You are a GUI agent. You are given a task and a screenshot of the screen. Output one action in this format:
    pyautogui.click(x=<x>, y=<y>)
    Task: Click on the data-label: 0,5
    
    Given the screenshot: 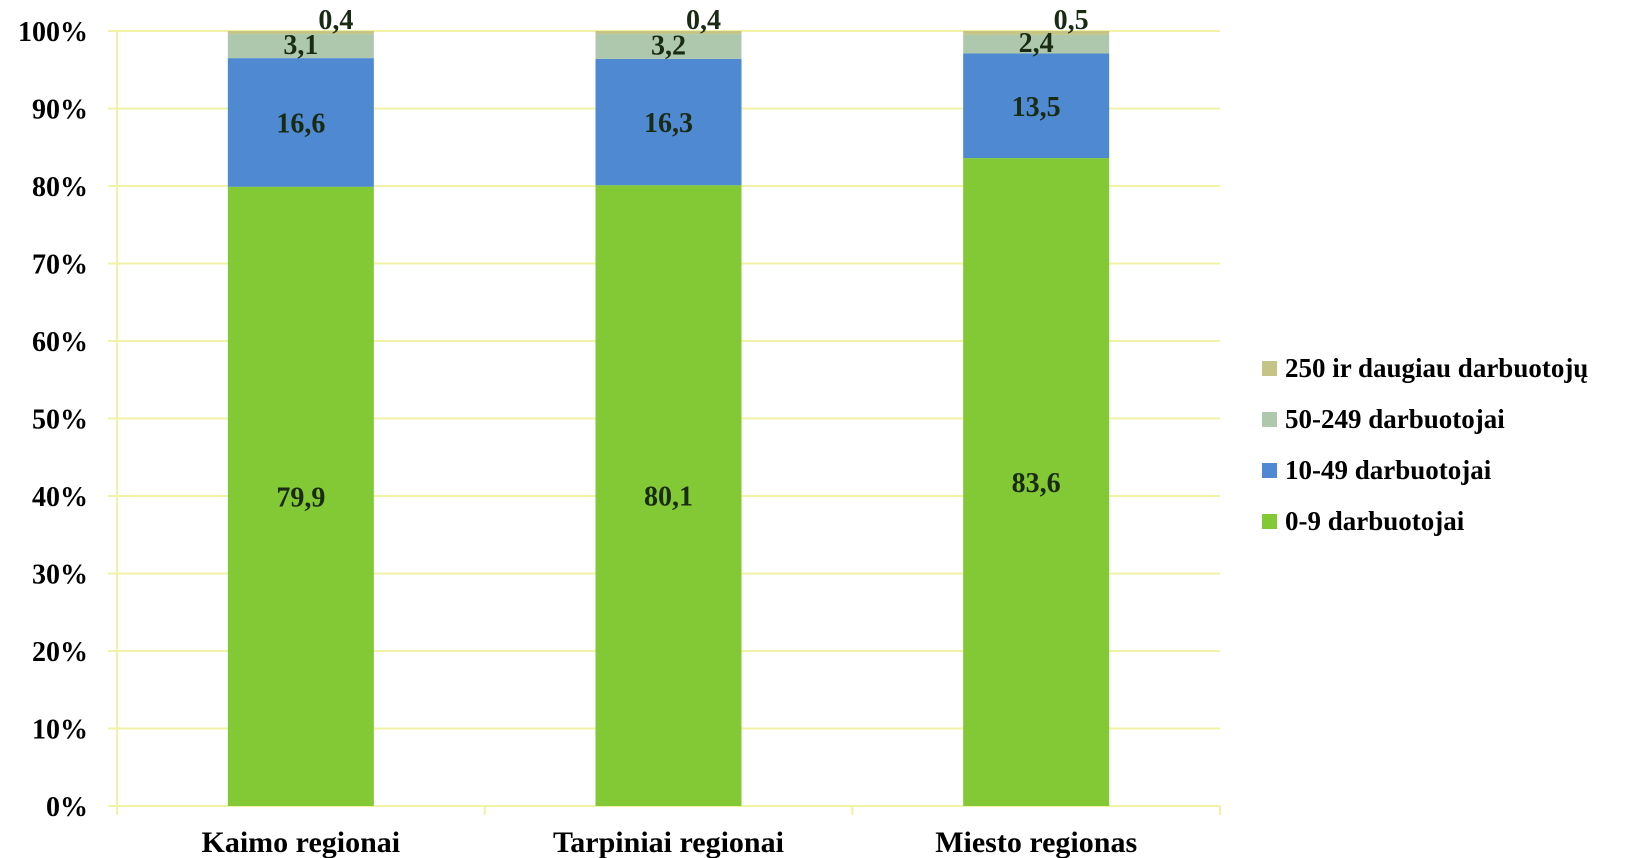 What is the action you would take?
    pyautogui.click(x=1071, y=20)
    